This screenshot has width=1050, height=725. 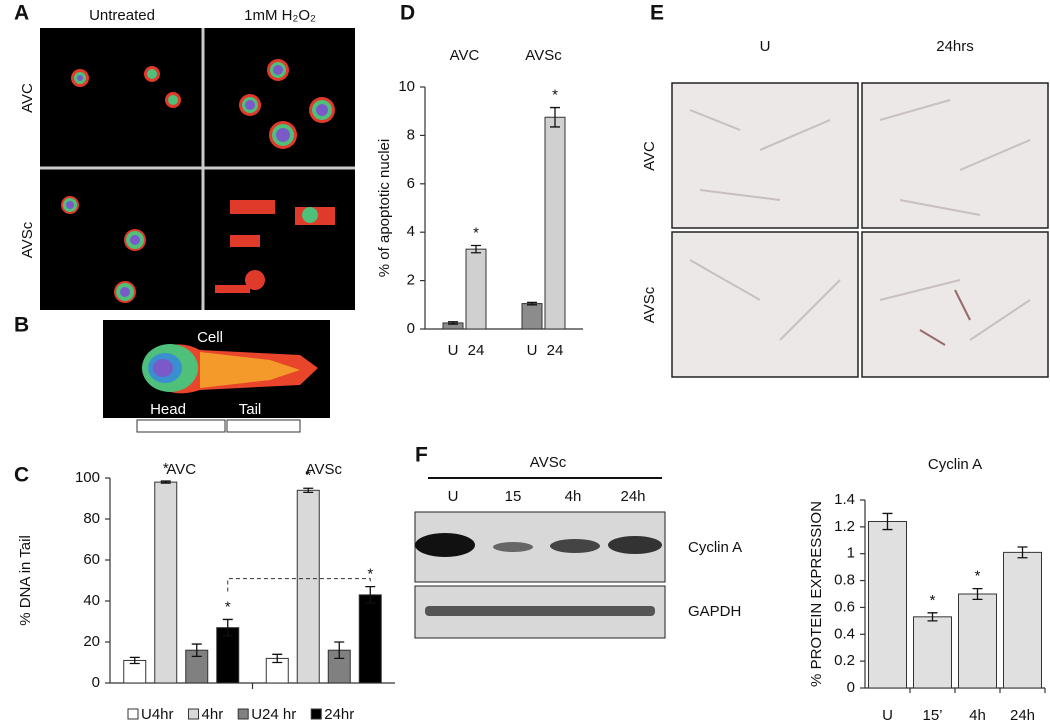 I want to click on column-label: 1mM H₂O₂, so click(x=280, y=15).